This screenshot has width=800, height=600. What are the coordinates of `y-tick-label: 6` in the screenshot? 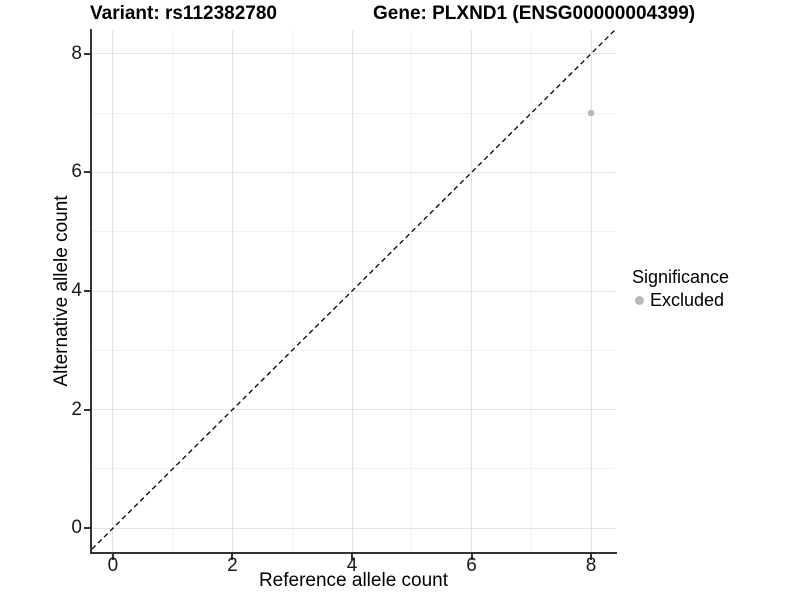 It's located at (76, 172).